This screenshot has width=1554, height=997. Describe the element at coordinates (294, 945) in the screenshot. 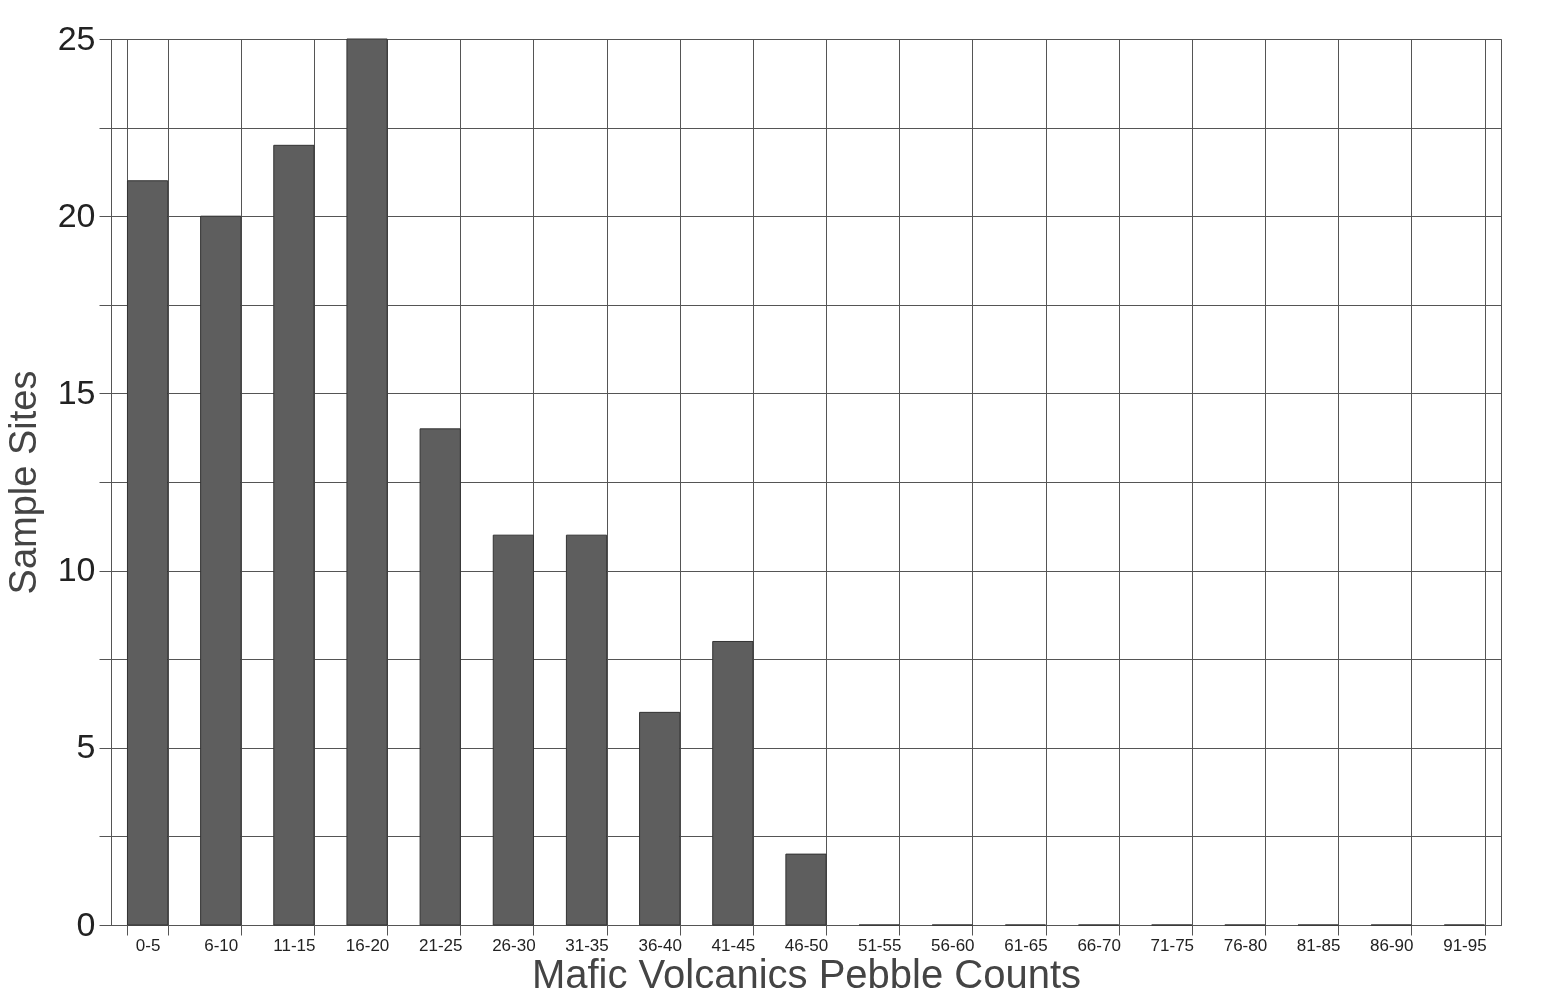

I see `x-tick-label: 11-15` at that location.